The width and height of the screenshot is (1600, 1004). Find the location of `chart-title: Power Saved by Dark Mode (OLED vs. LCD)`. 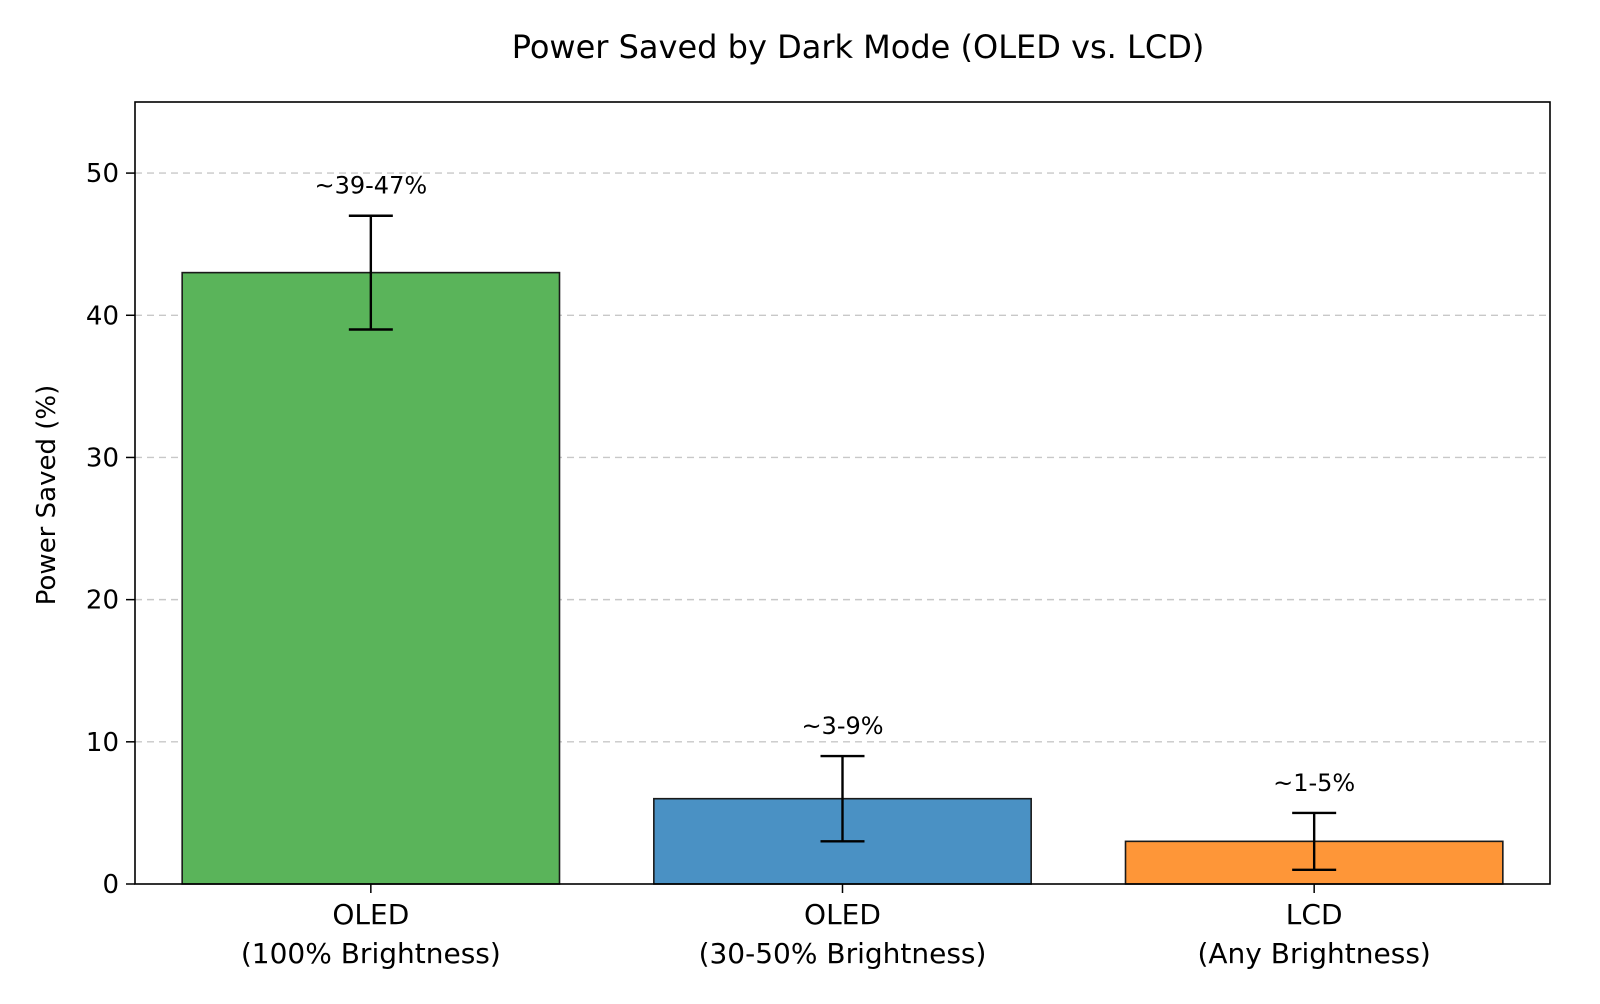

chart-title: Power Saved by Dark Mode (OLED vs. LCD) is located at coordinates (858, 47).